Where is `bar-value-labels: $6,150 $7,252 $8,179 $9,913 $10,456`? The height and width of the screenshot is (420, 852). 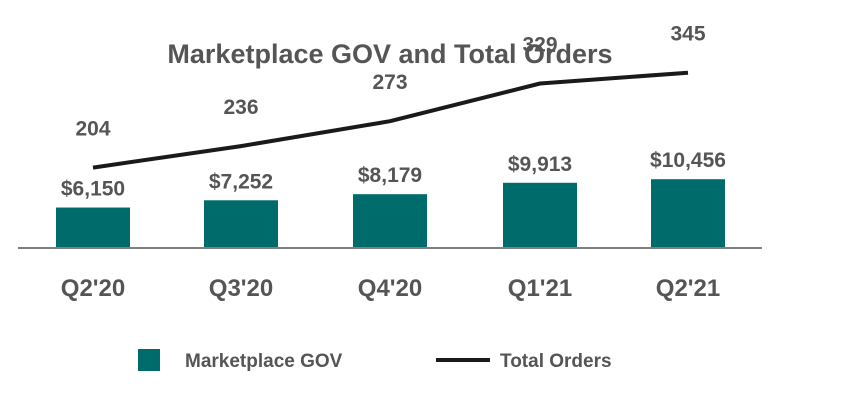
bar-value-labels: $6,150 $7,252 $8,179 $9,913 $10,456 is located at coordinates (393, 174).